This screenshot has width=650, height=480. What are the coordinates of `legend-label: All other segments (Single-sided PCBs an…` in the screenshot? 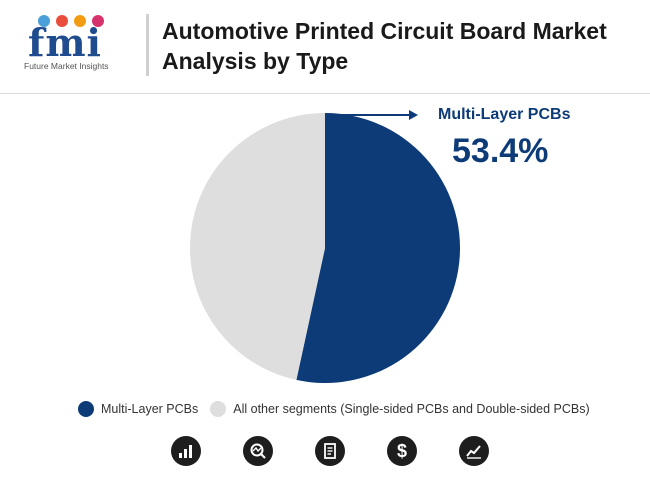 It's located at (411, 409).